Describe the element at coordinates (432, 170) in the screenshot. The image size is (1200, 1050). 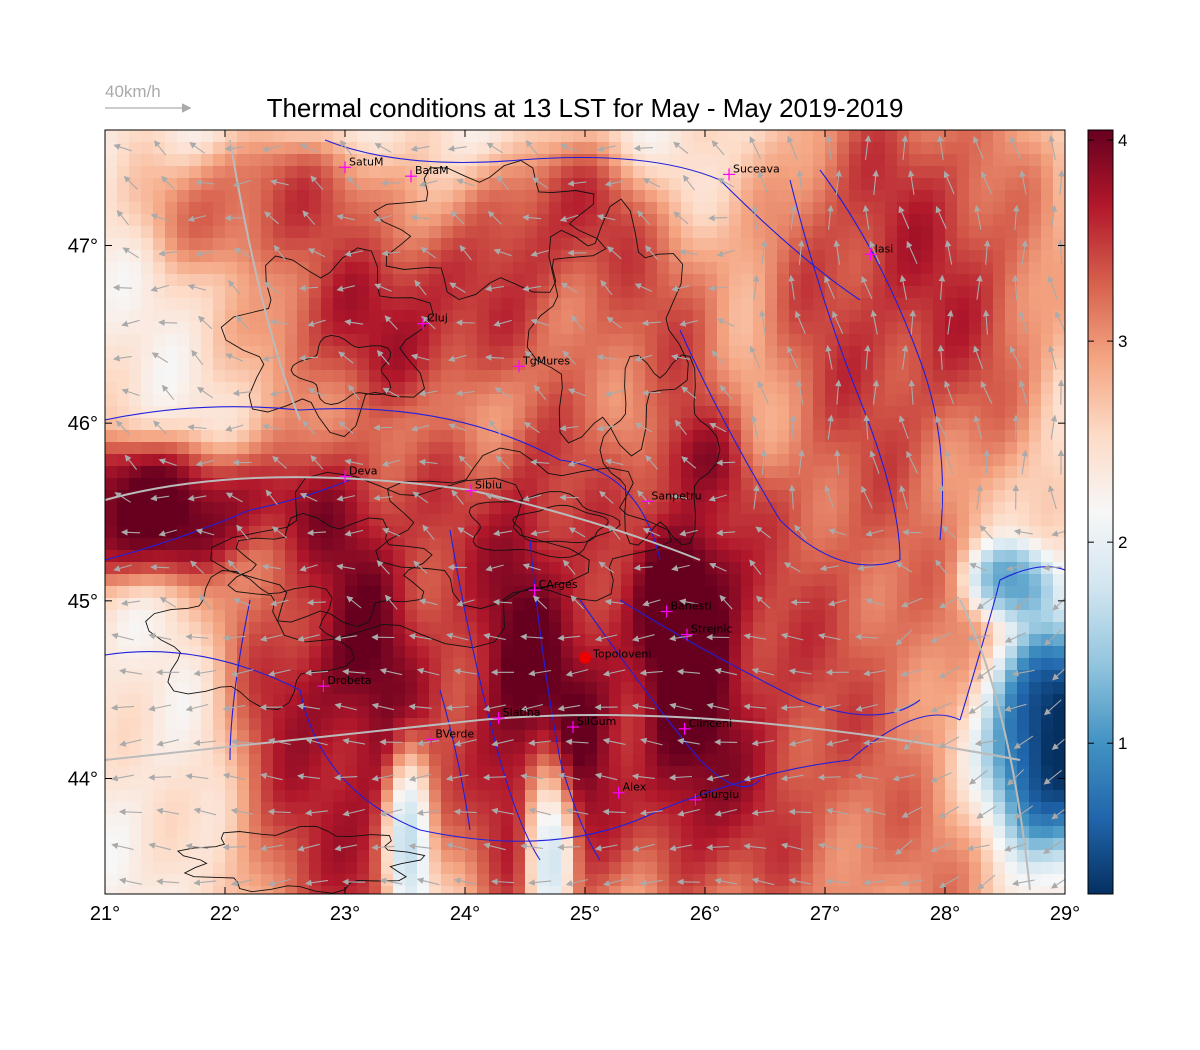
I see `city-label: BaiaM` at that location.